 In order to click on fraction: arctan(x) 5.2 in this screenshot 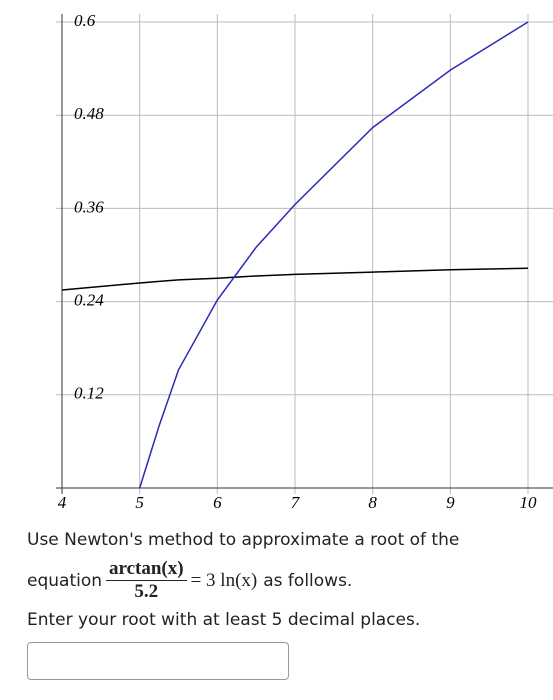, I will do `click(146, 580)`.